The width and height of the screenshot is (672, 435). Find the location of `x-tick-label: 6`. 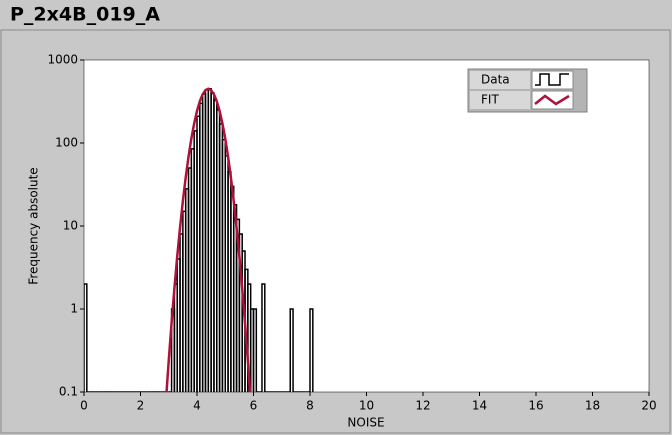

x-tick-label: 6 is located at coordinates (254, 406).